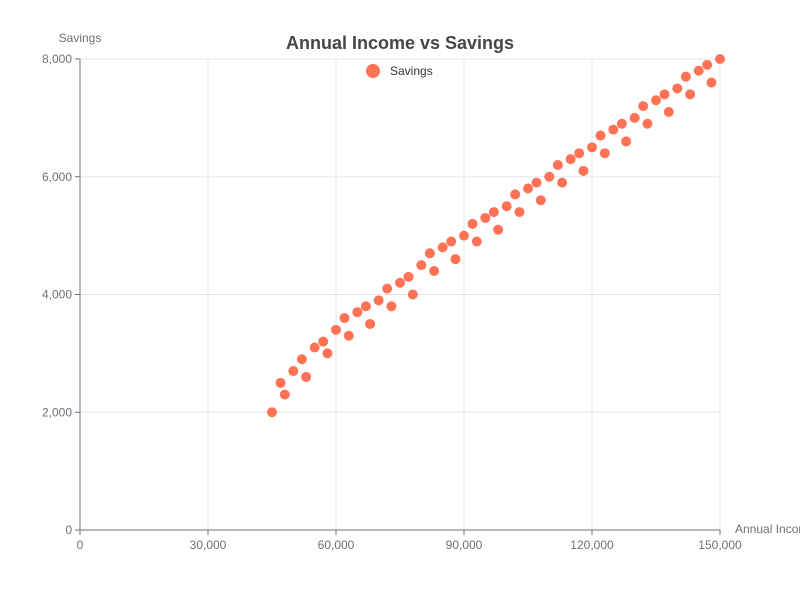 The image size is (800, 600). I want to click on y-tick-label: 4,000, so click(57, 295).